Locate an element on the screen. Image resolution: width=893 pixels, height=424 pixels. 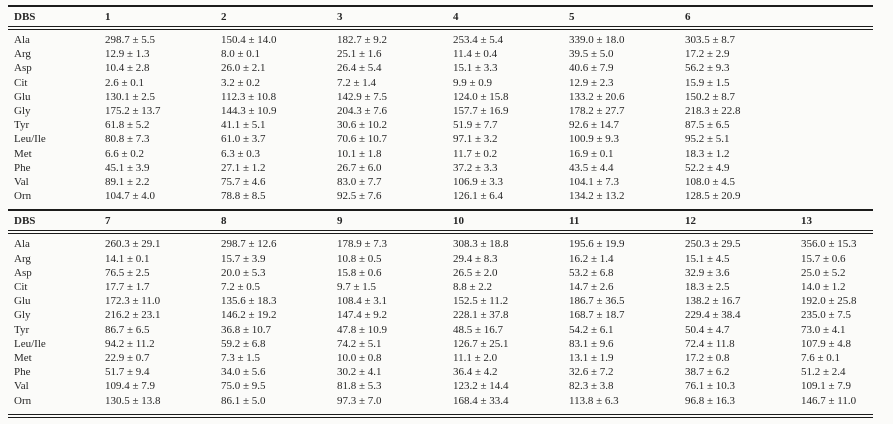
table-cell: 100.9 ± 9.3 is located at coordinates (594, 139).